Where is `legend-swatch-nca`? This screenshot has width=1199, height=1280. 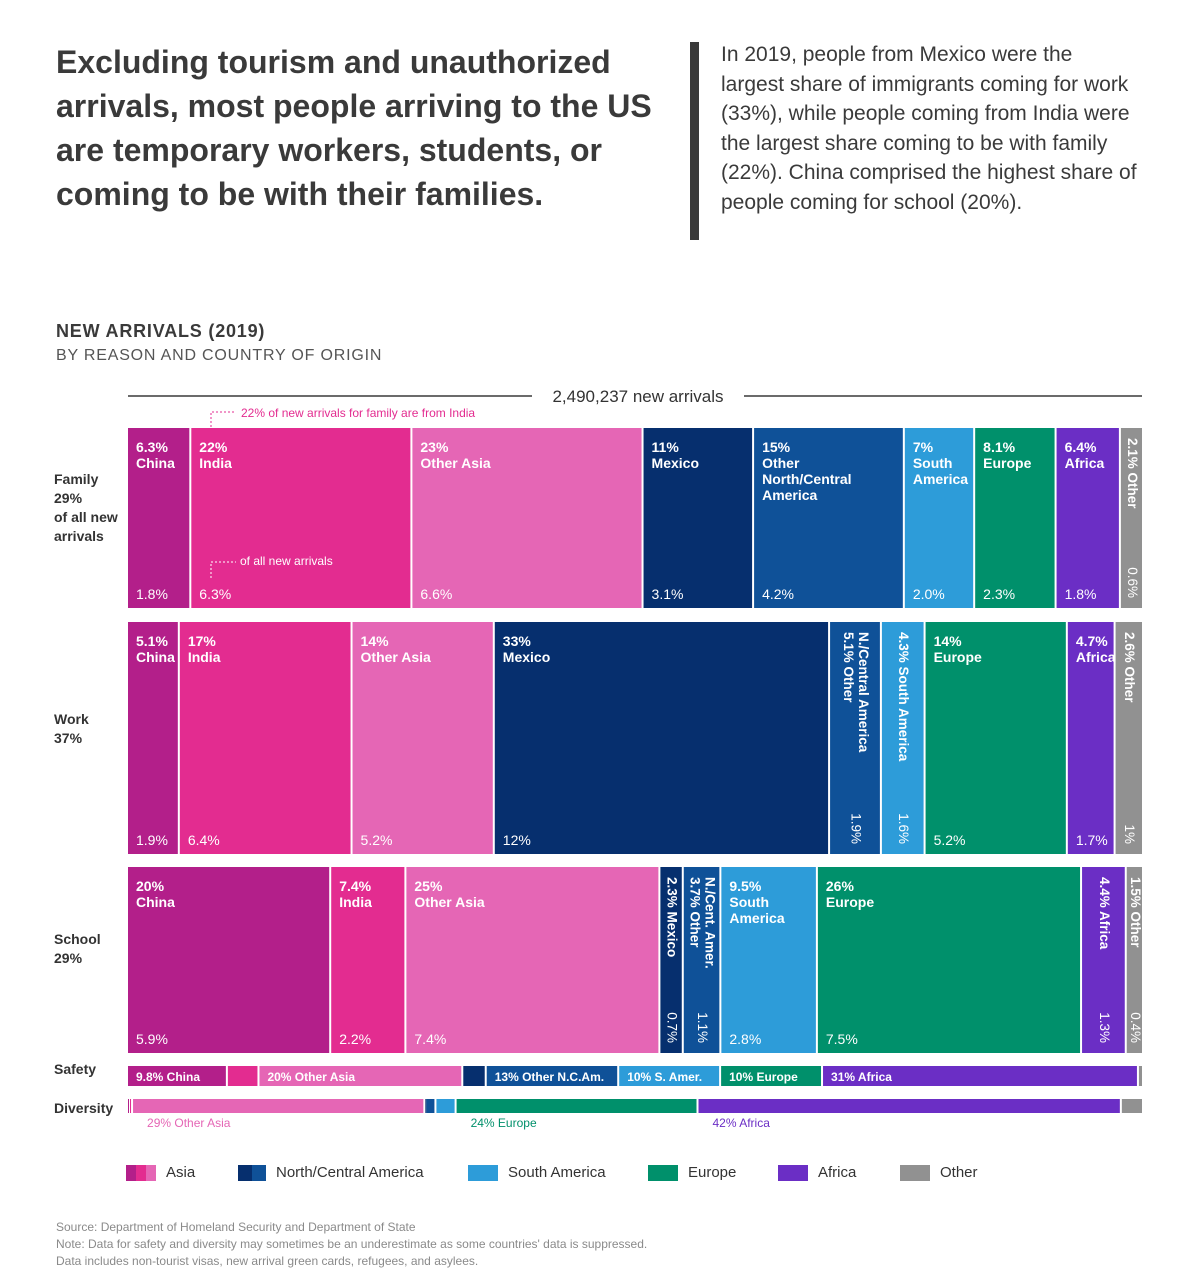
legend-swatch-nca is located at coordinates (252, 1172).